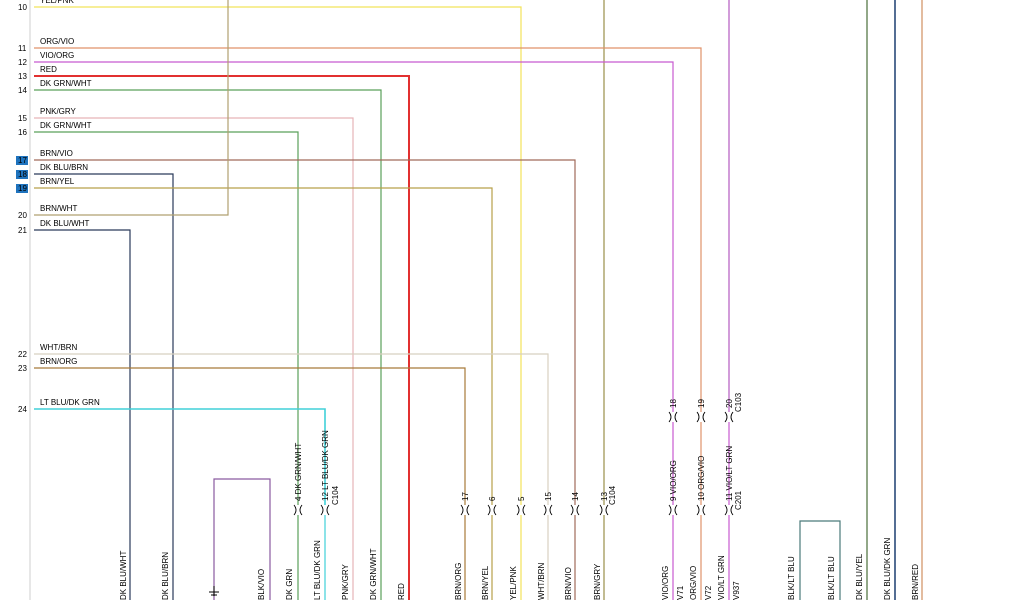 Image resolution: width=1024 pixels, height=600 pixels. What do you see at coordinates (22, 230) in the screenshot?
I see `pin-number: 21` at bounding box center [22, 230].